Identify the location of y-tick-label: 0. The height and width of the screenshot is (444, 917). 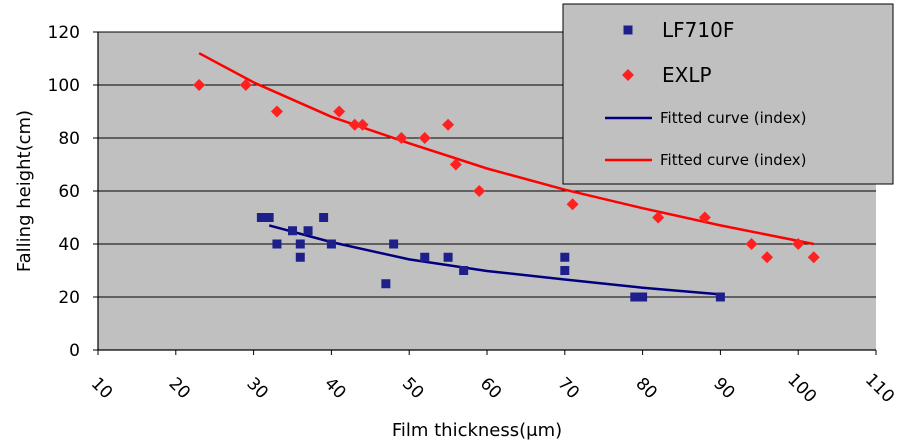
(74, 351).